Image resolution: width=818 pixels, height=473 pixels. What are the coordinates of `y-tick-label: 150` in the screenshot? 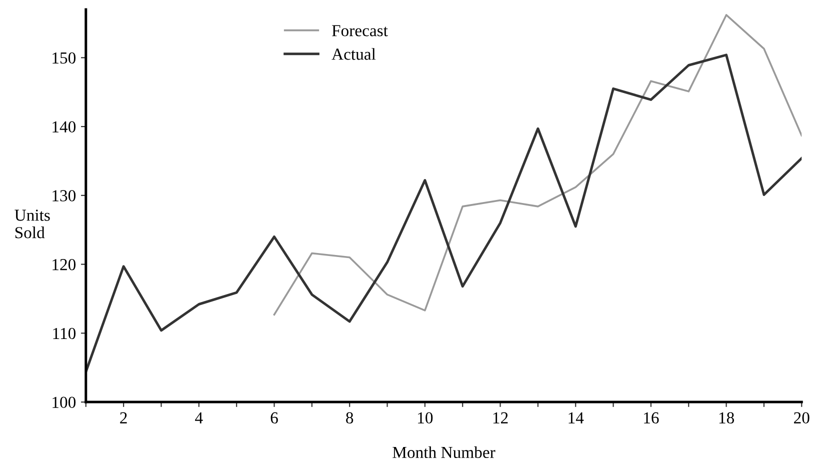 It's located at (64, 58).